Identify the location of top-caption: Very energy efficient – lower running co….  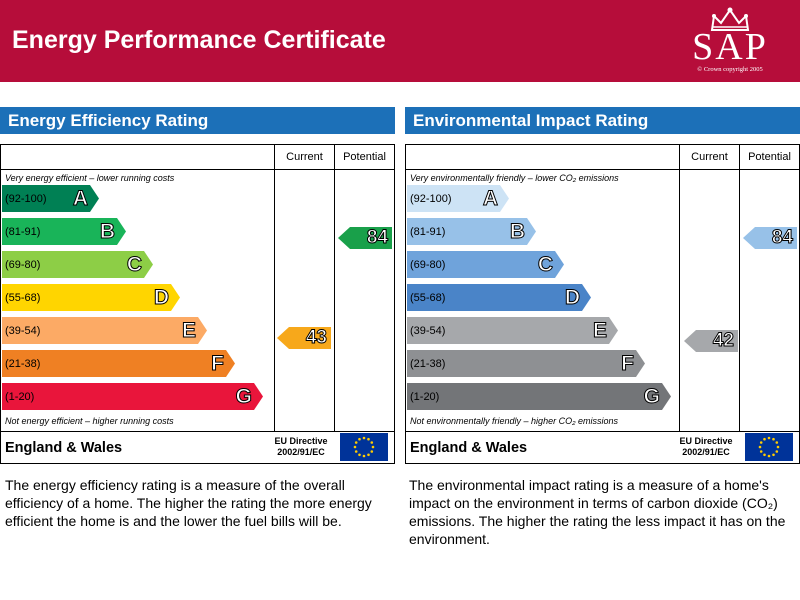
(90, 178).